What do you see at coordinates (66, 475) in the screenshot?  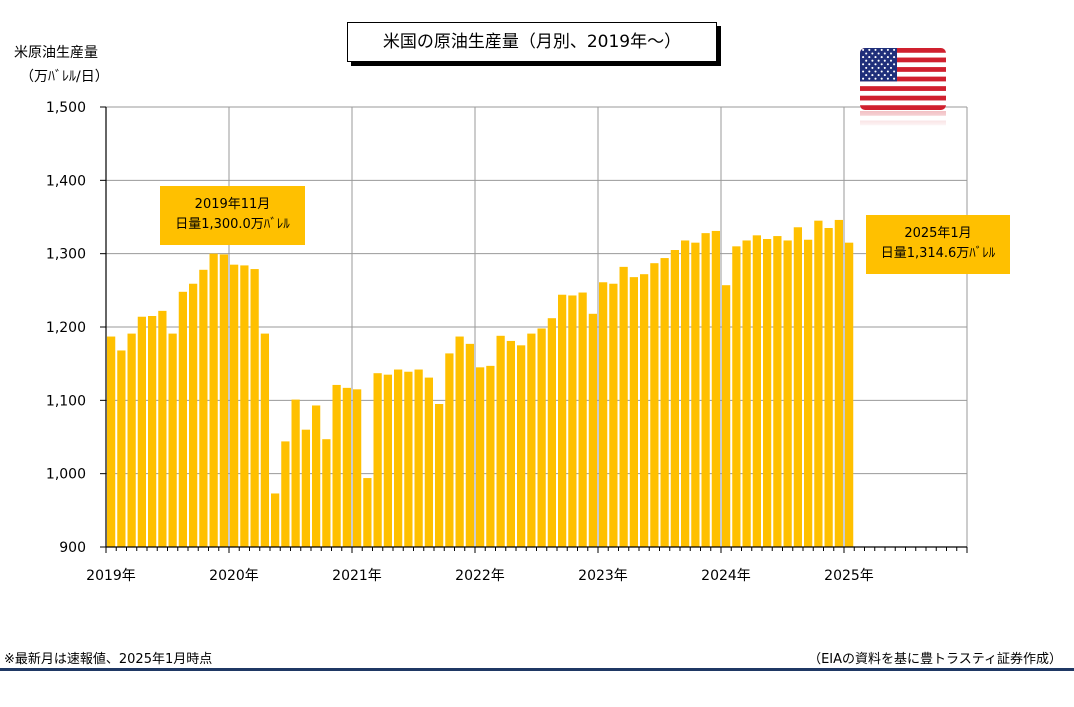 I see `y-tick-label: 1,000` at bounding box center [66, 475].